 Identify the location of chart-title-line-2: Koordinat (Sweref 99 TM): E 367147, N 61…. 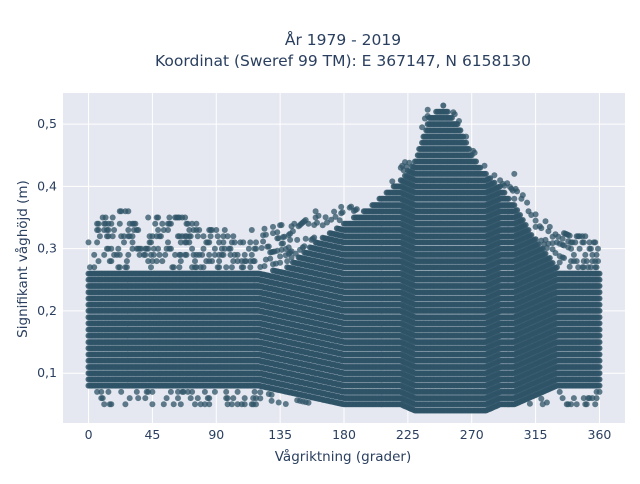
(343, 61).